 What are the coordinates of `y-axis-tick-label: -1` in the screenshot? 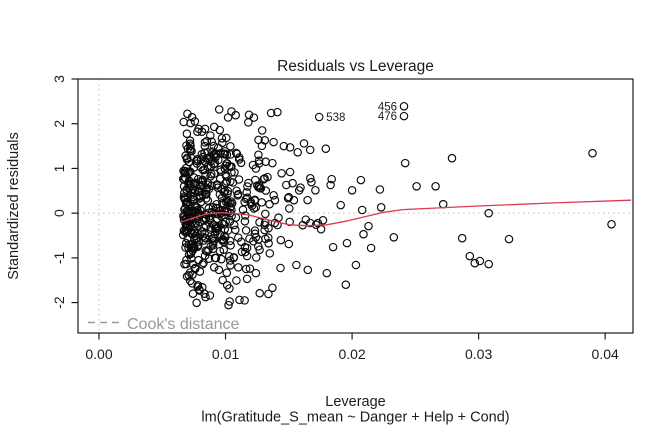 It's located at (59, 257).